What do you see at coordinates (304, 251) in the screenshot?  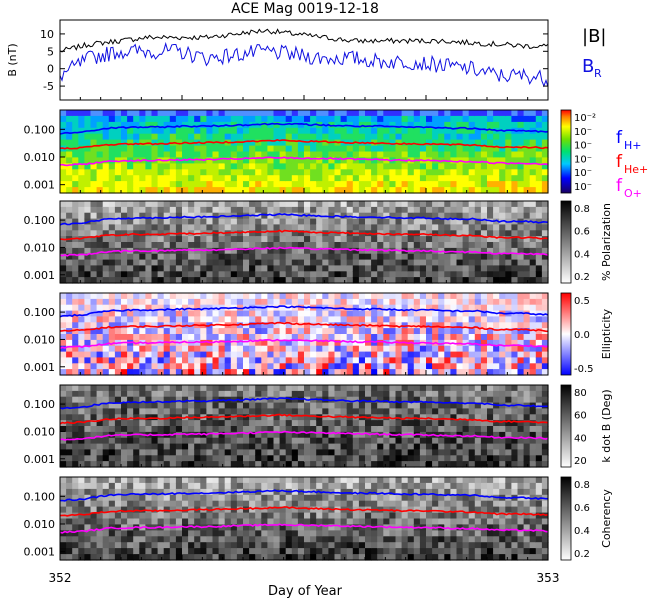 I see `gyro-line-fo` at bounding box center [304, 251].